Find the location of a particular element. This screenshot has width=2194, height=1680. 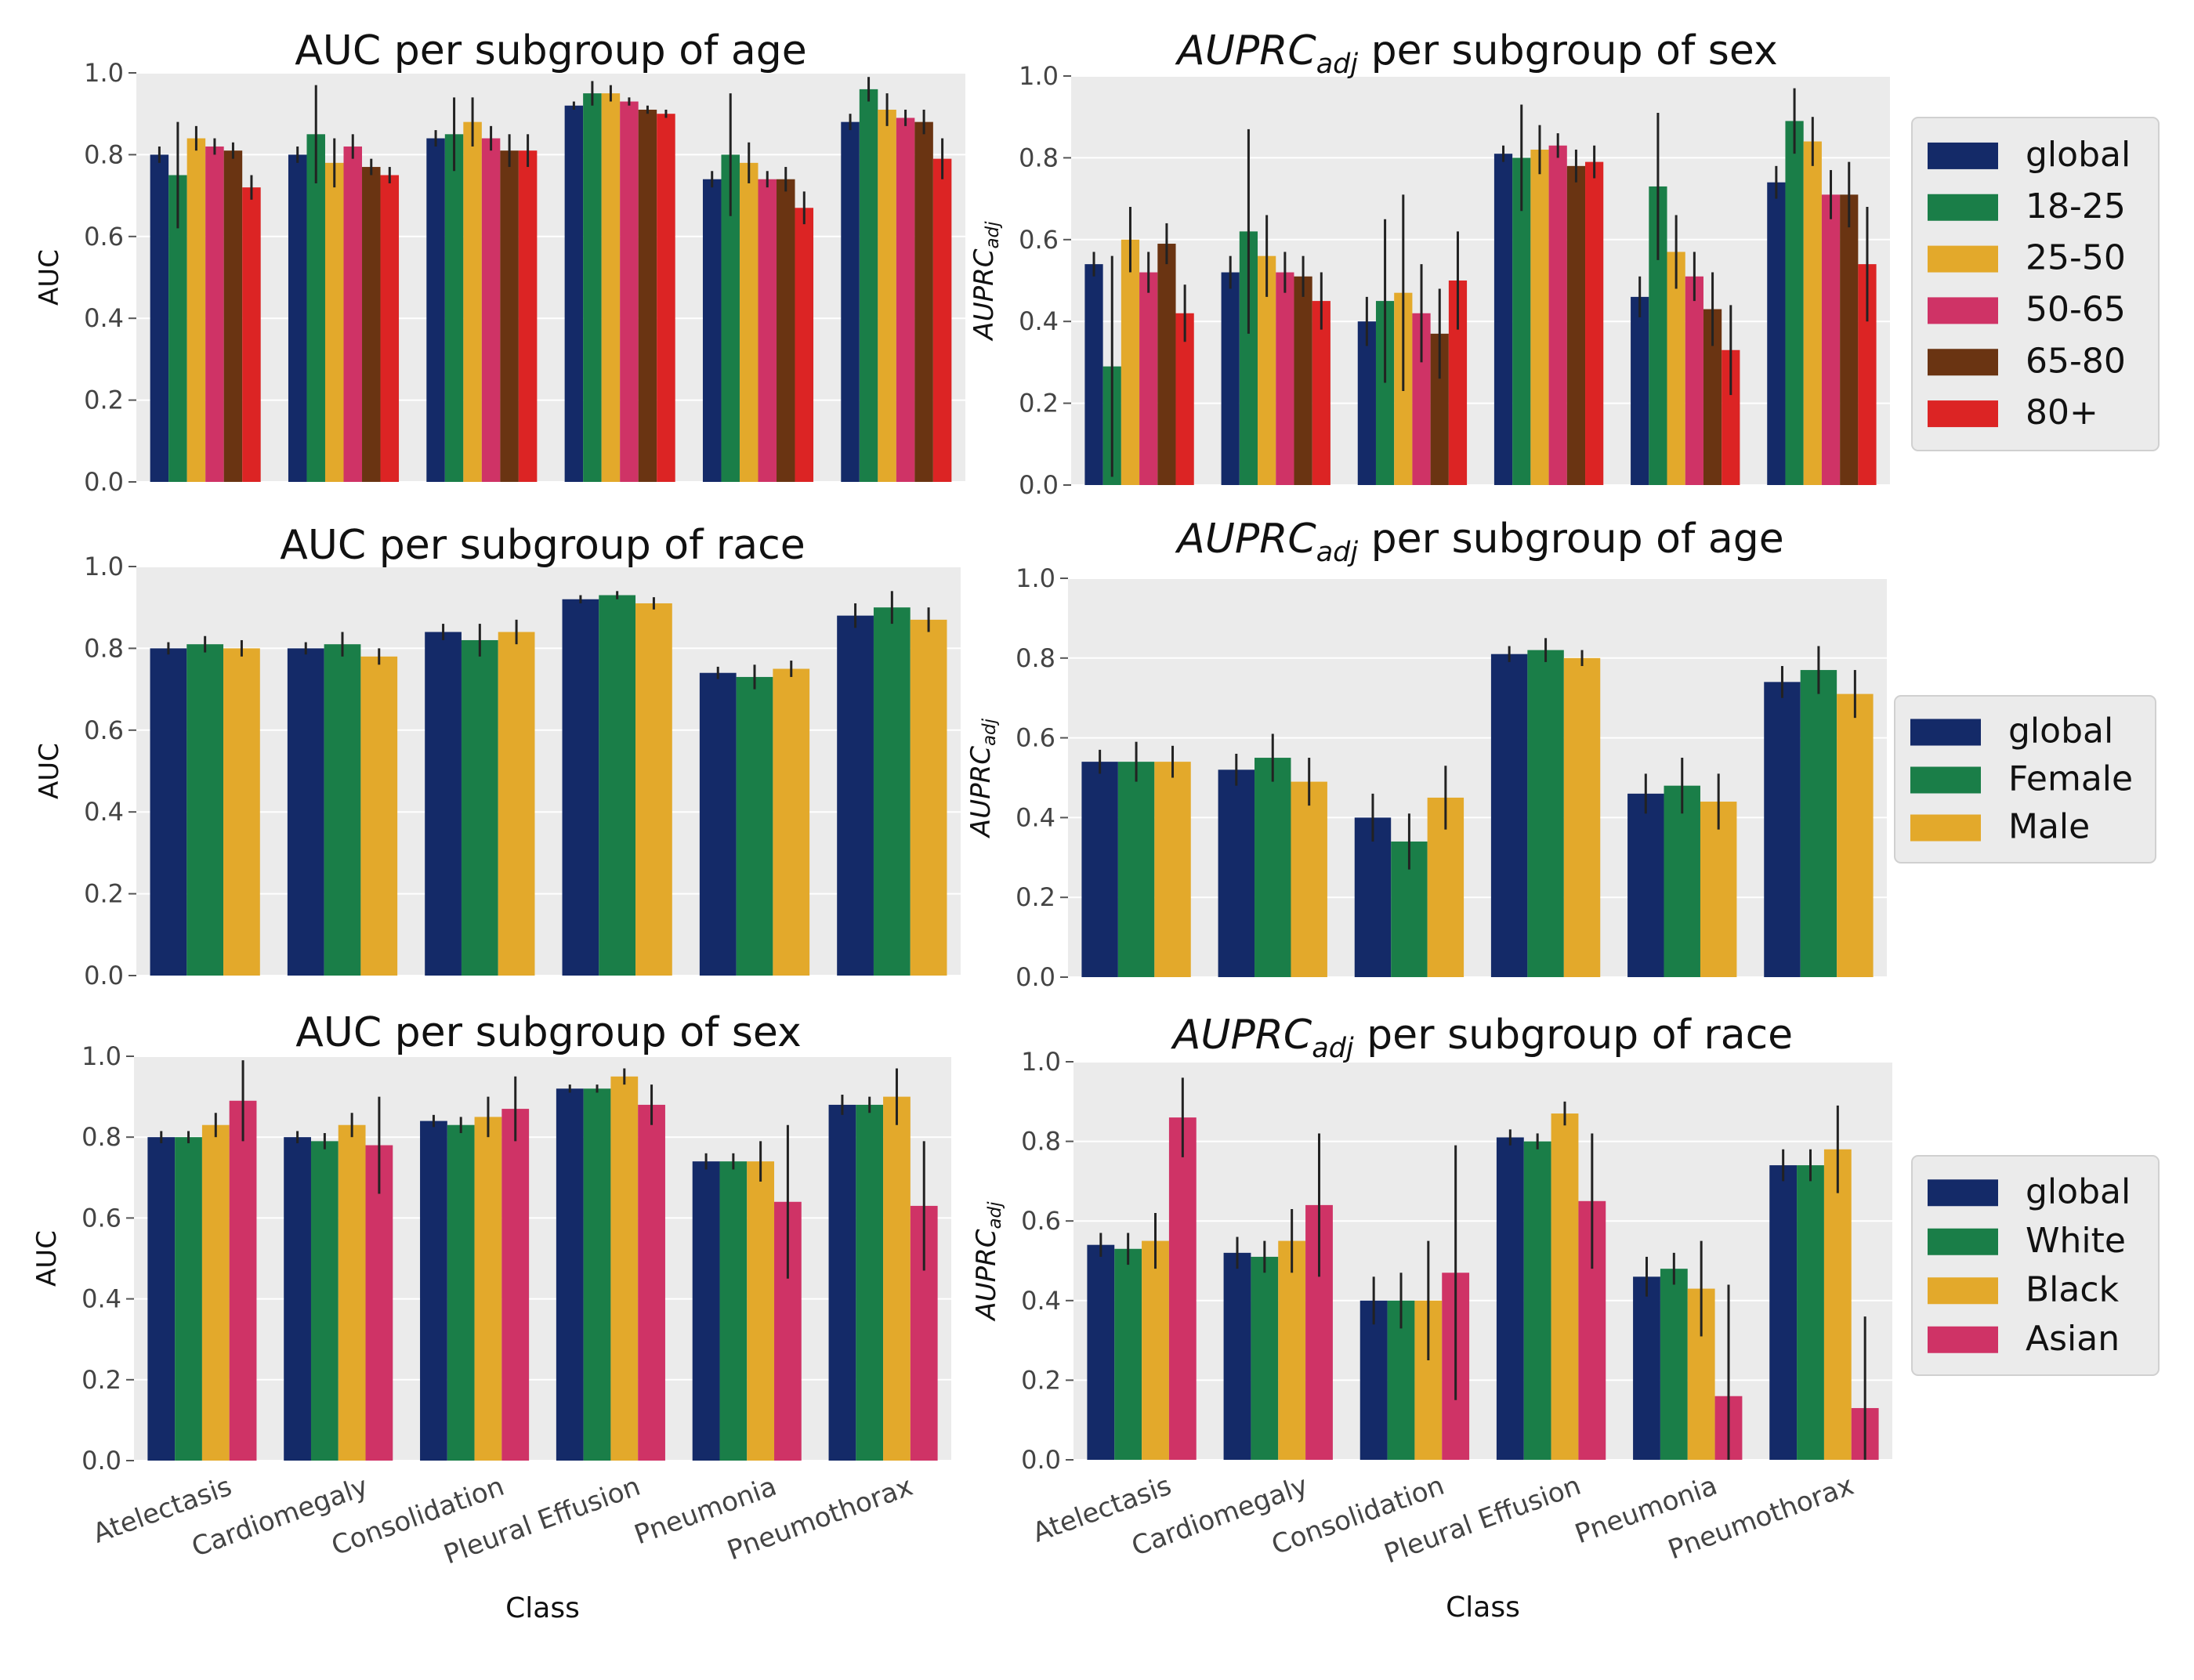

bar-Female-atelectasis is located at coordinates (1136, 869).